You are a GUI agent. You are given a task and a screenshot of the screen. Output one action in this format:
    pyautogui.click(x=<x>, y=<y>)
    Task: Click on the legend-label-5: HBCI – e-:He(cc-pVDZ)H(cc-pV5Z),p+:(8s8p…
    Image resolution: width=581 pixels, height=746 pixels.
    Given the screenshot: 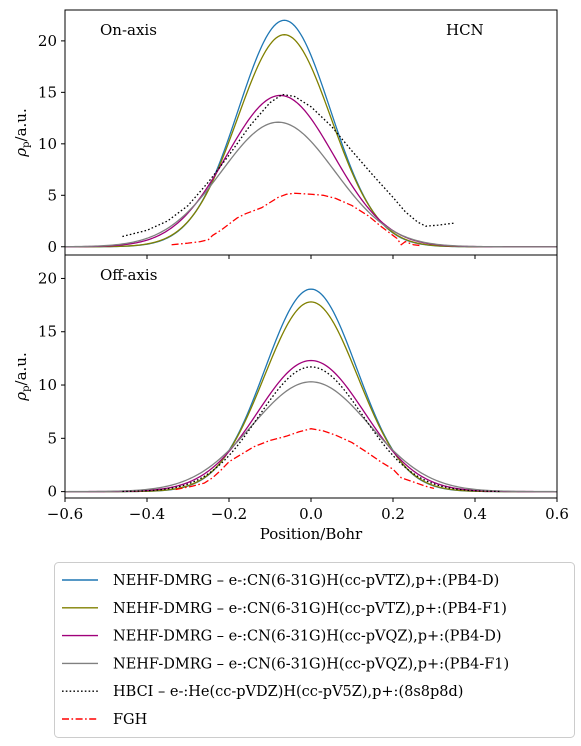 What is the action you would take?
    pyautogui.click(x=288, y=692)
    